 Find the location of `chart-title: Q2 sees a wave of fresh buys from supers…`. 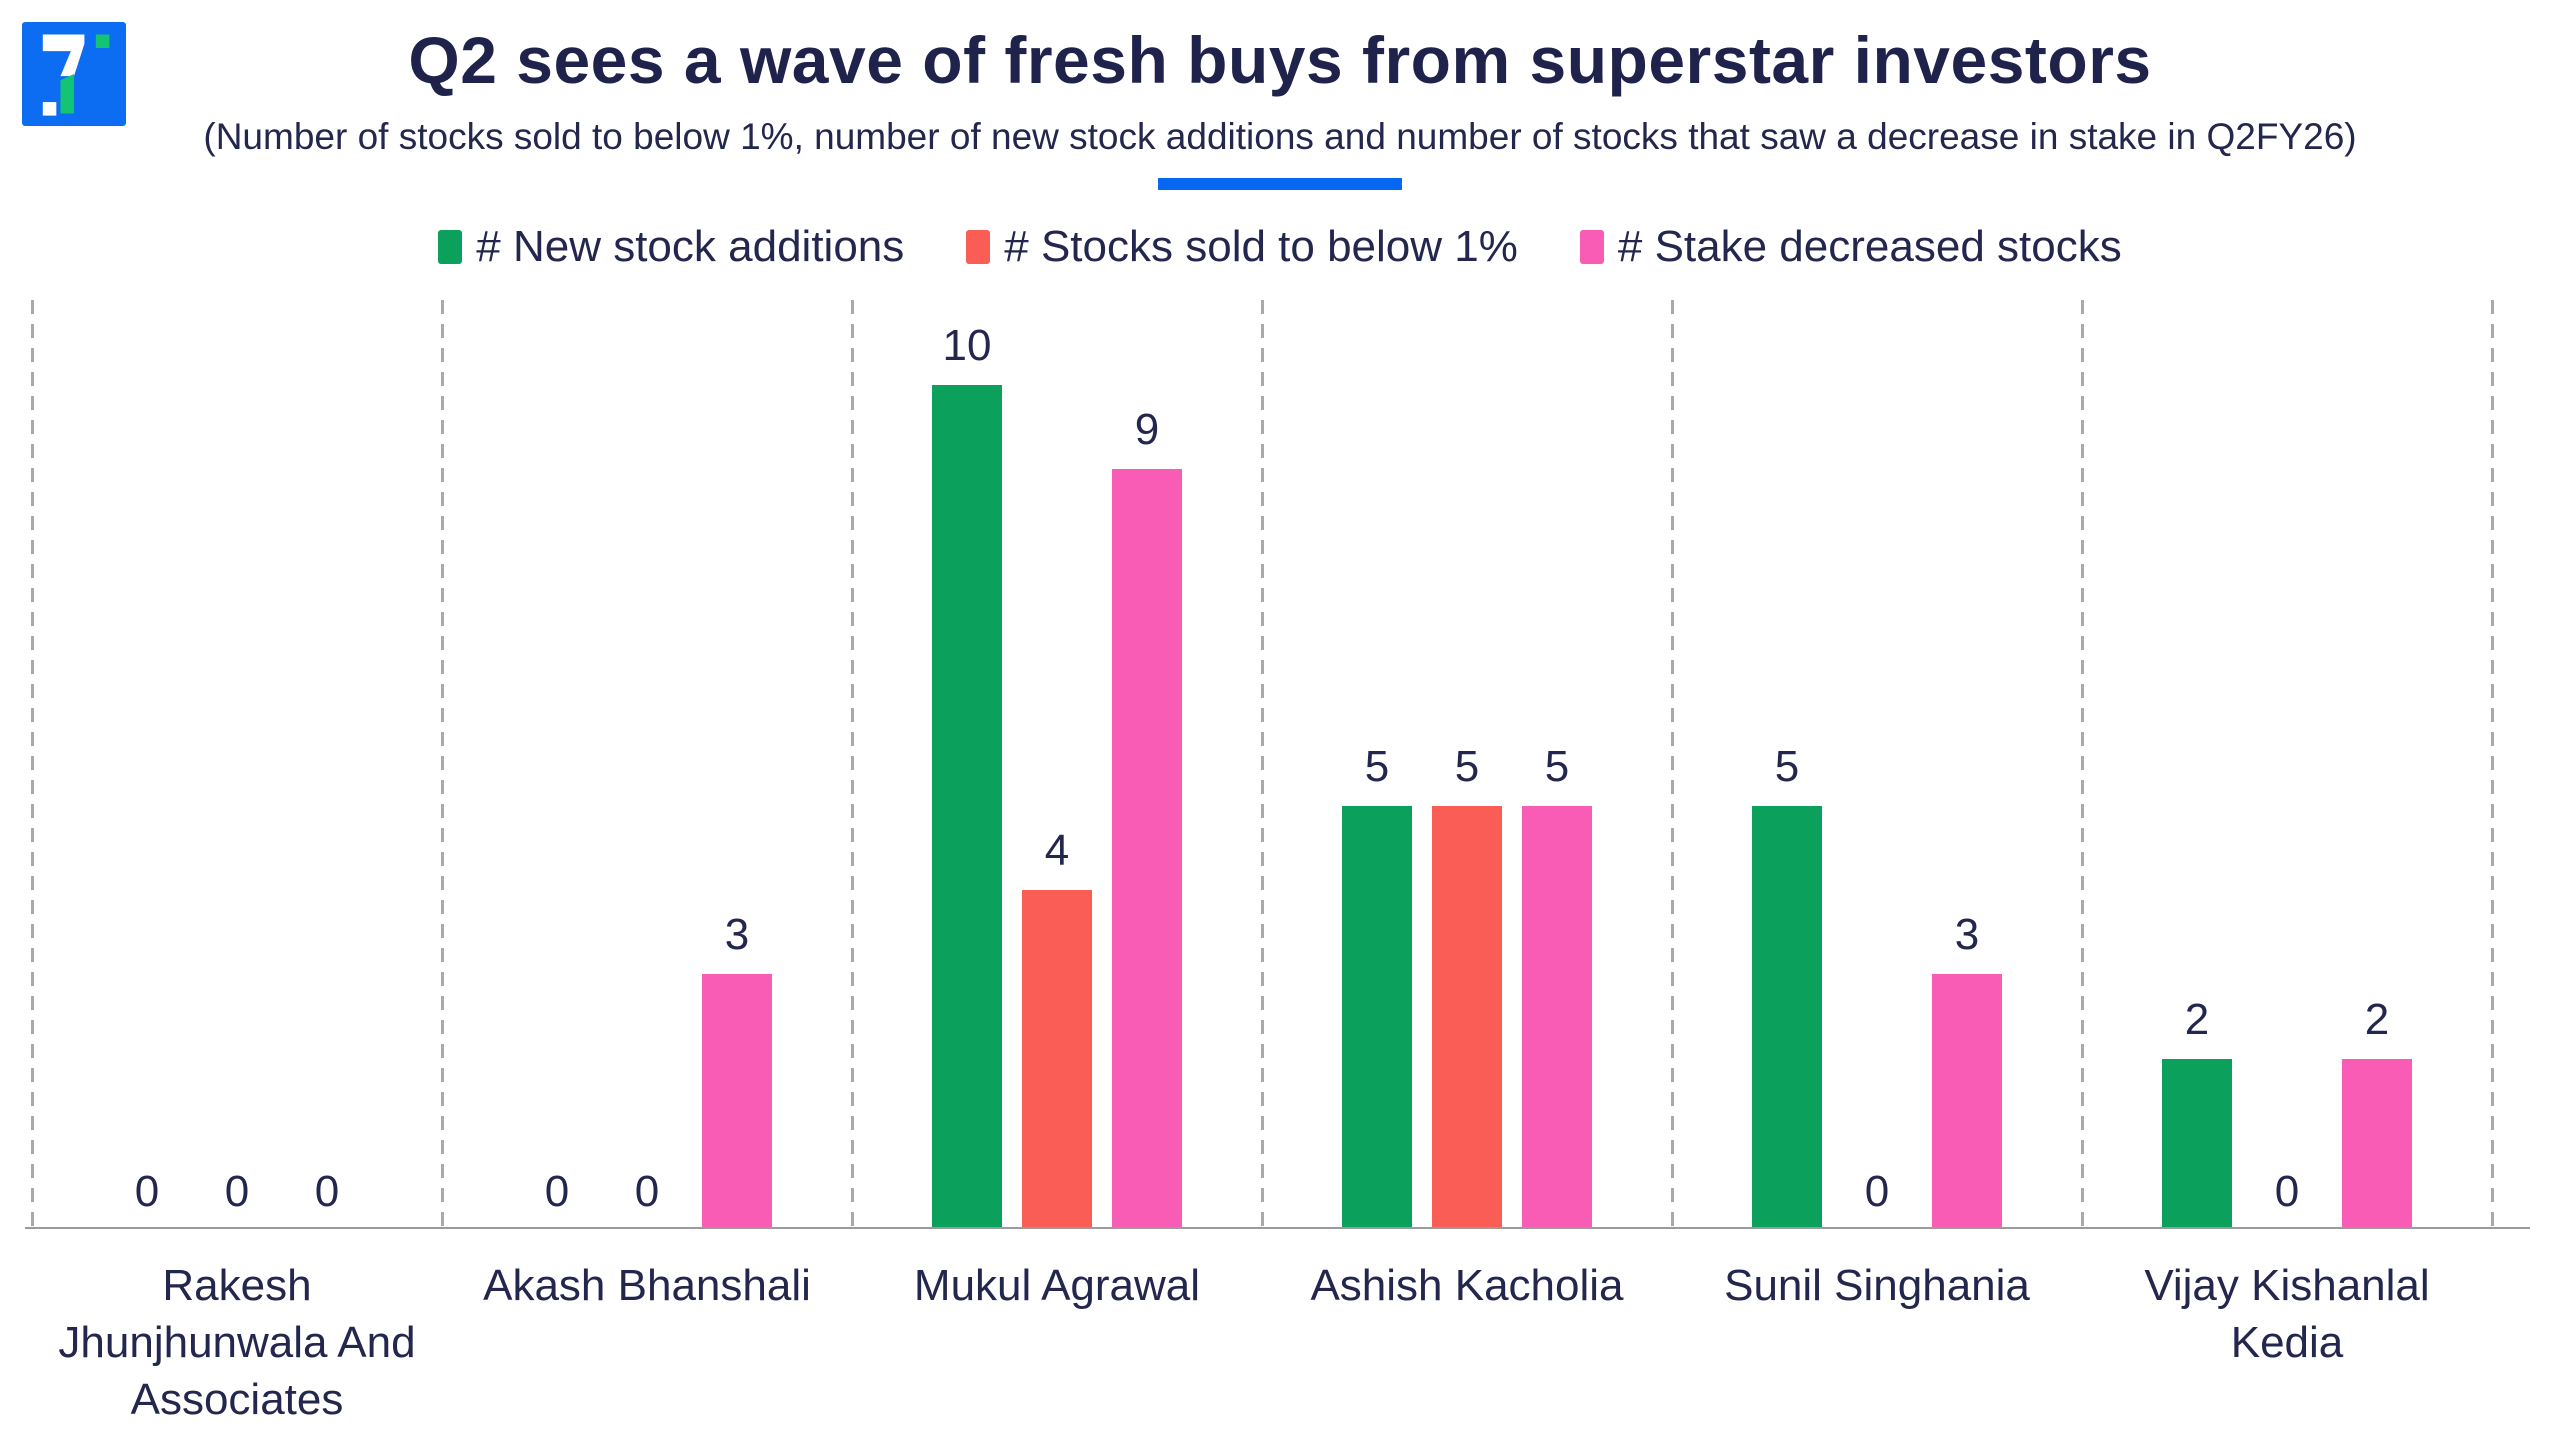

chart-title: Q2 sees a wave of fresh buys from supers… is located at coordinates (1280, 60).